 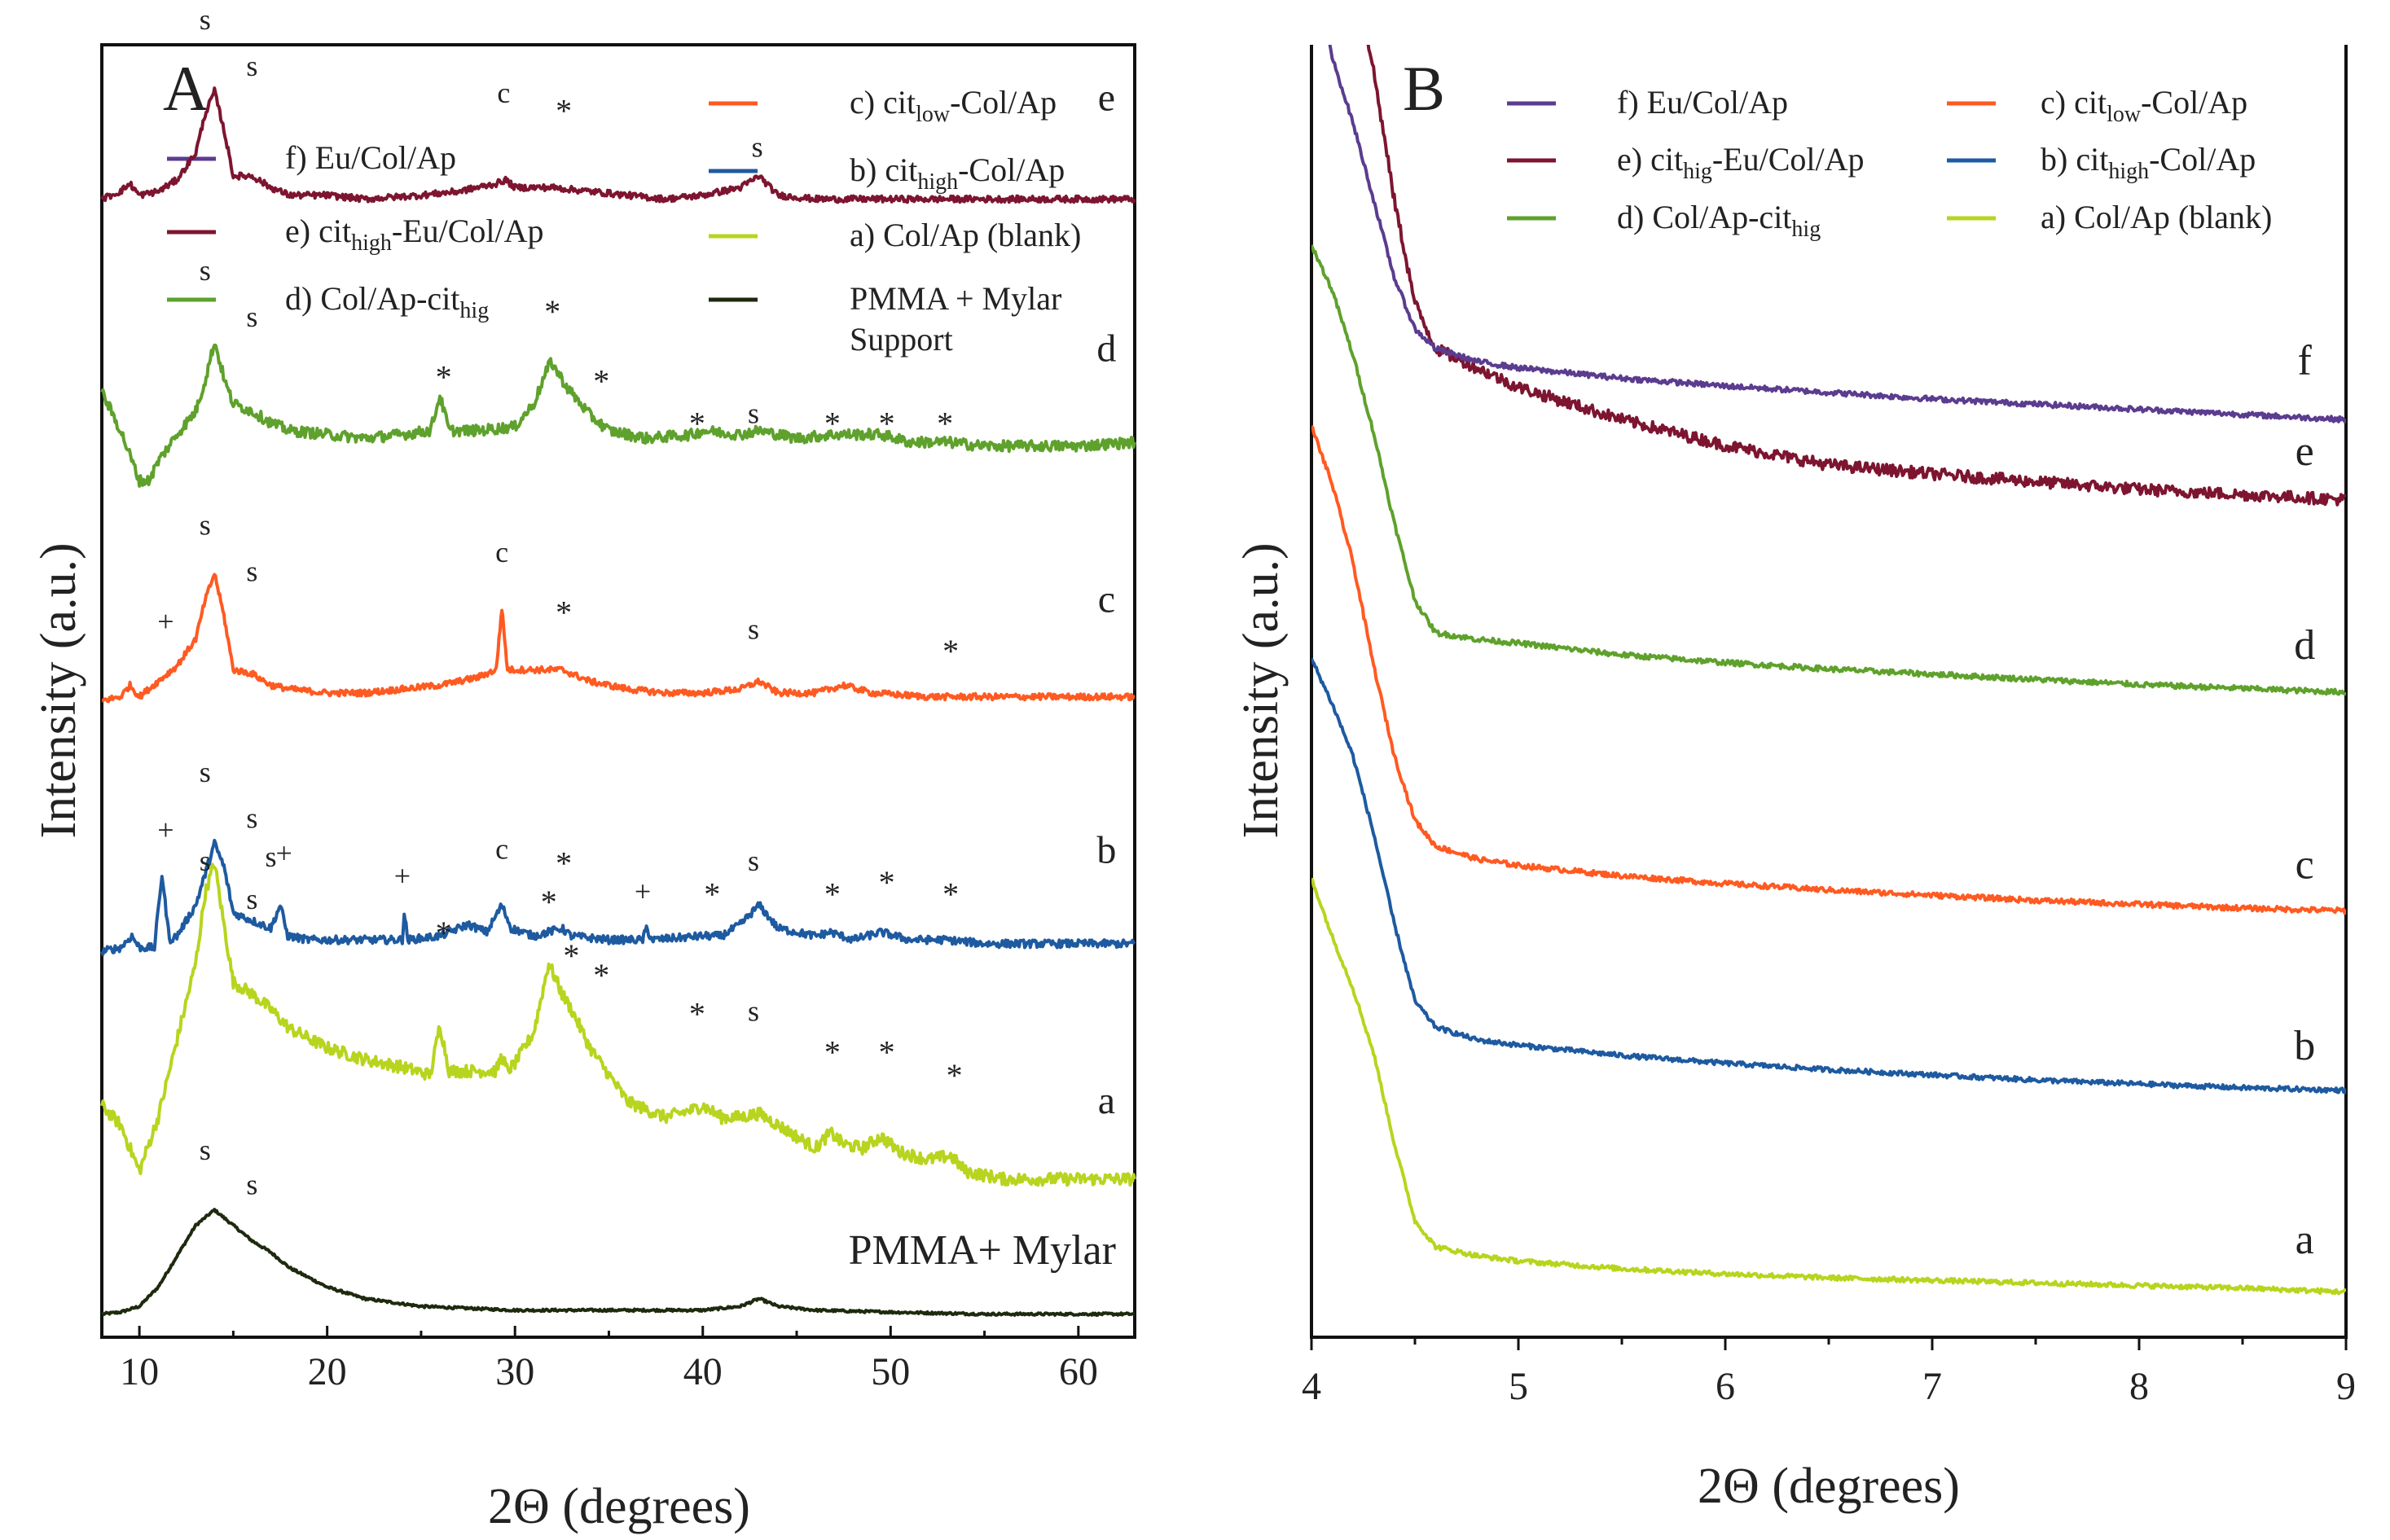 I want to click on curve-label-a: a, so click(x=2305, y=1240).